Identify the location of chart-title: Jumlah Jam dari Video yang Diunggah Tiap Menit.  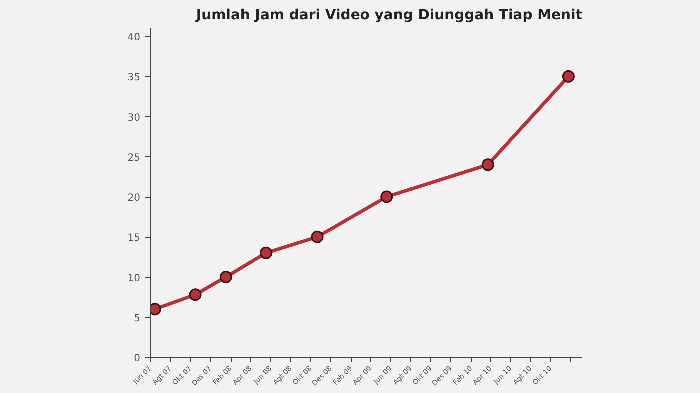
(389, 16).